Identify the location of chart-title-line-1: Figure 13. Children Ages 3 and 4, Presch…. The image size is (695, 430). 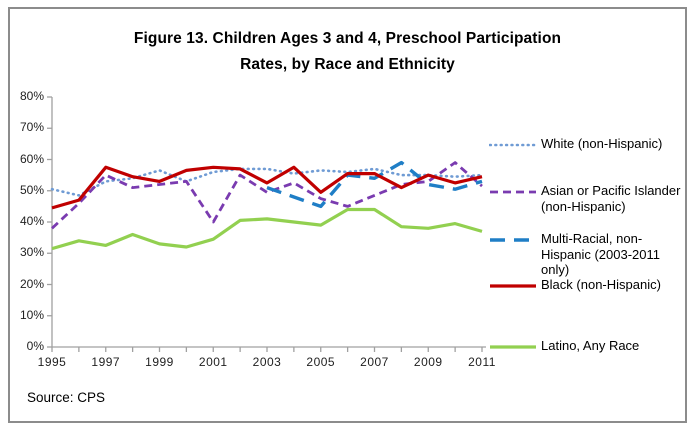
(347, 38).